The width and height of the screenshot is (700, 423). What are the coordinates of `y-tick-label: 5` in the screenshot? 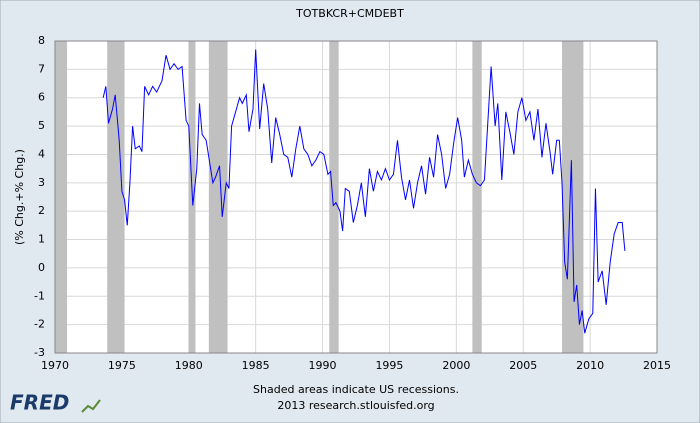 It's located at (41, 125).